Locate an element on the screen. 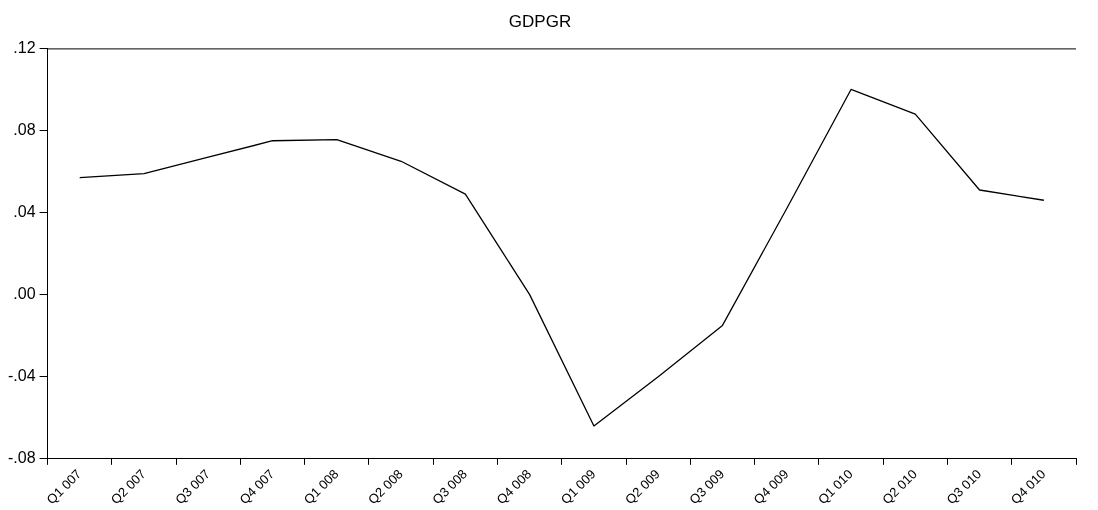  x-tick-label: Q3 008 is located at coordinates (450, 487).